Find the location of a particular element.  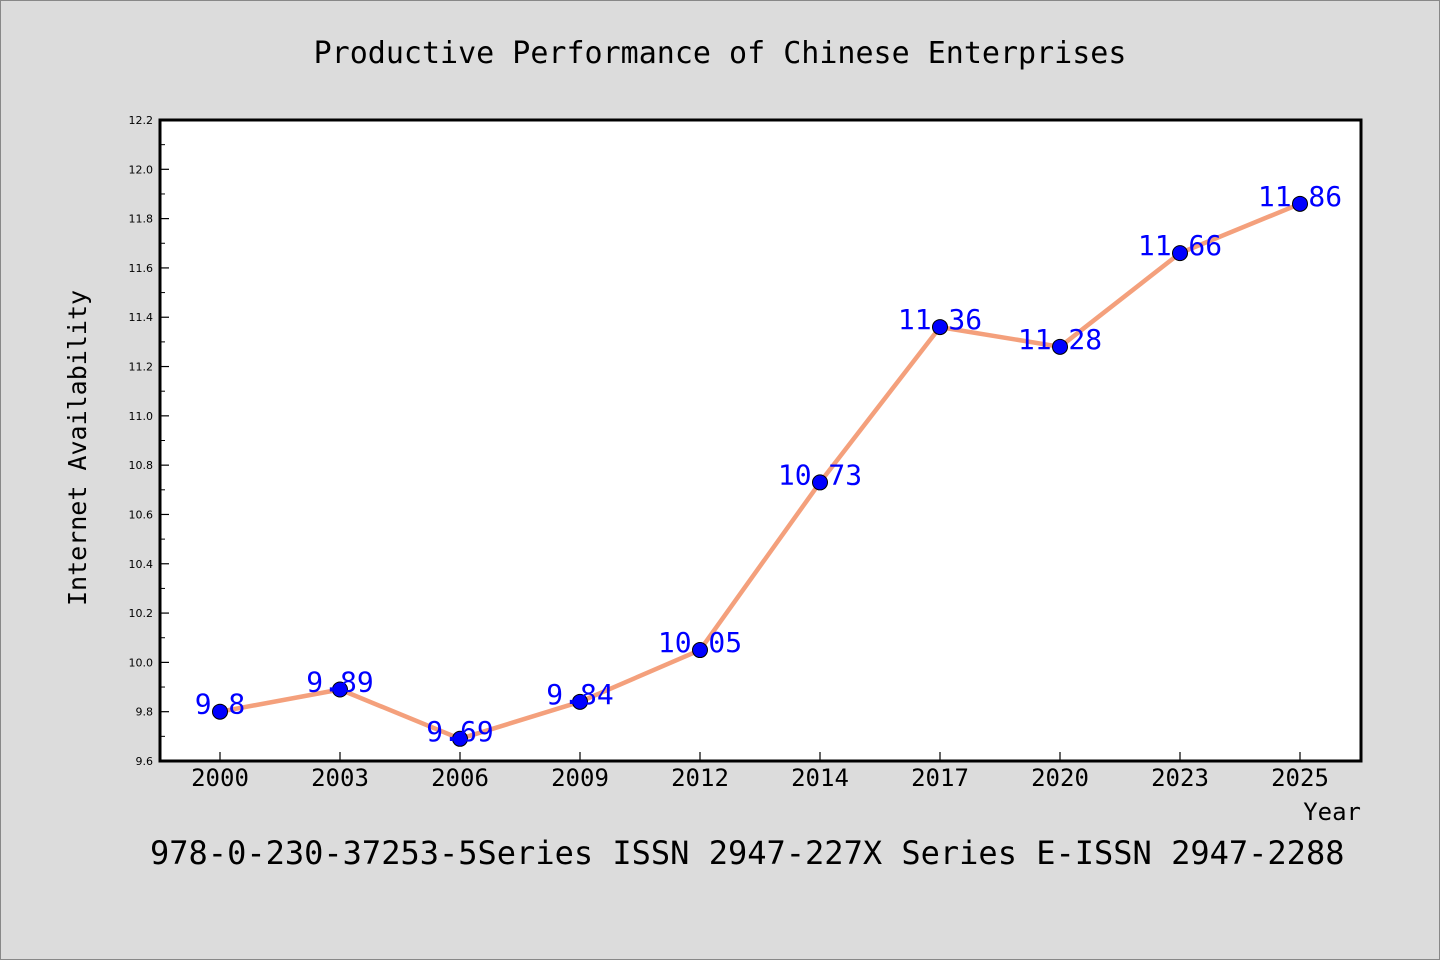

data-label: 10.05 is located at coordinates (700, 642).